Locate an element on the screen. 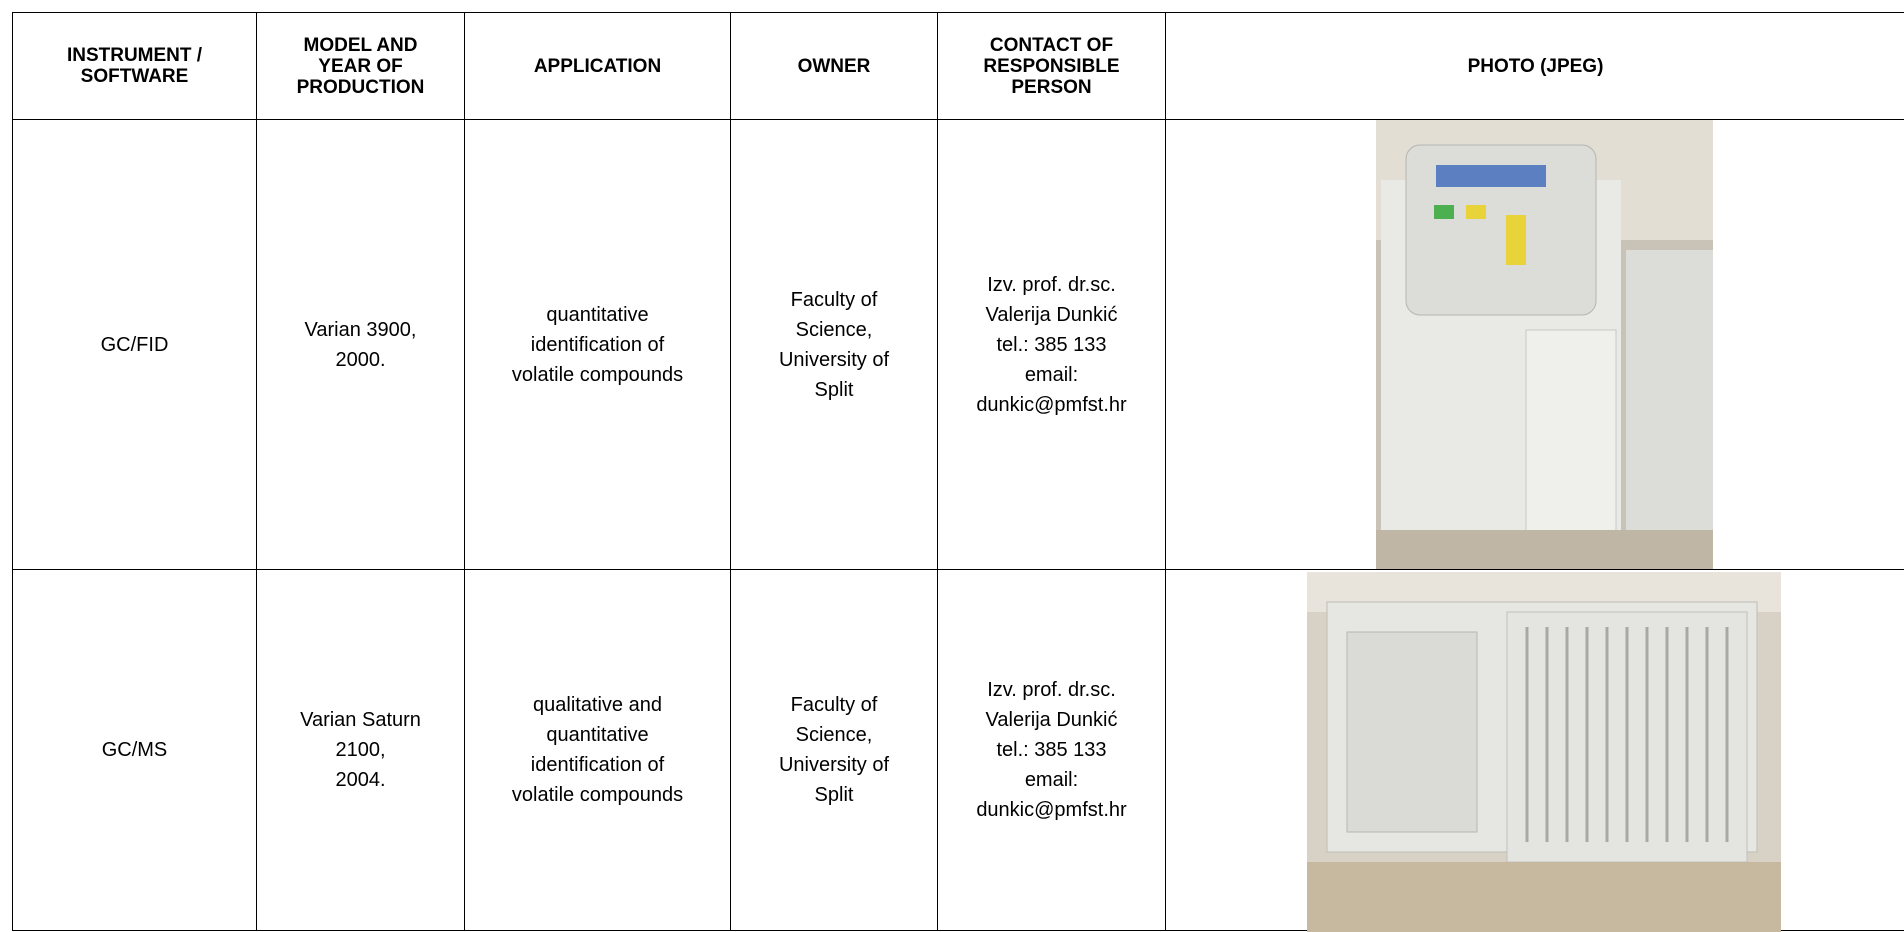  cell: Varian 3900, 2000. is located at coordinates (361, 345).